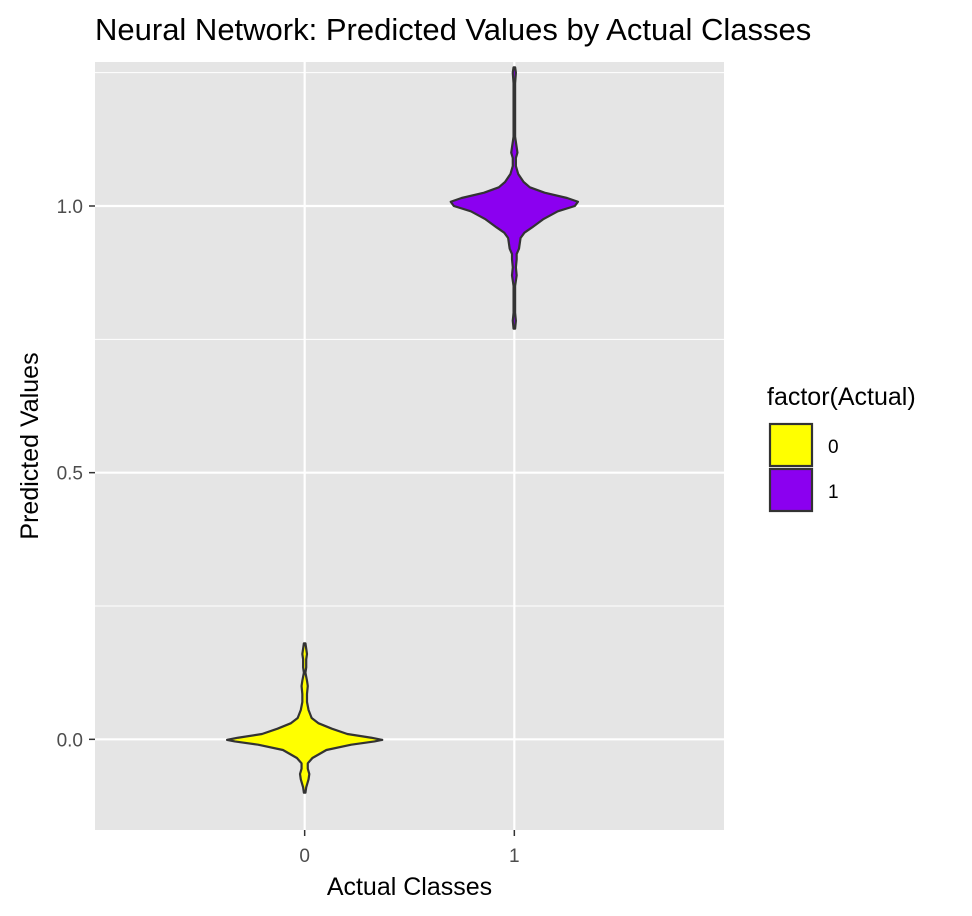 The height and width of the screenshot is (916, 972). What do you see at coordinates (409, 887) in the screenshot?
I see `x-axis-title: Actual Classes` at bounding box center [409, 887].